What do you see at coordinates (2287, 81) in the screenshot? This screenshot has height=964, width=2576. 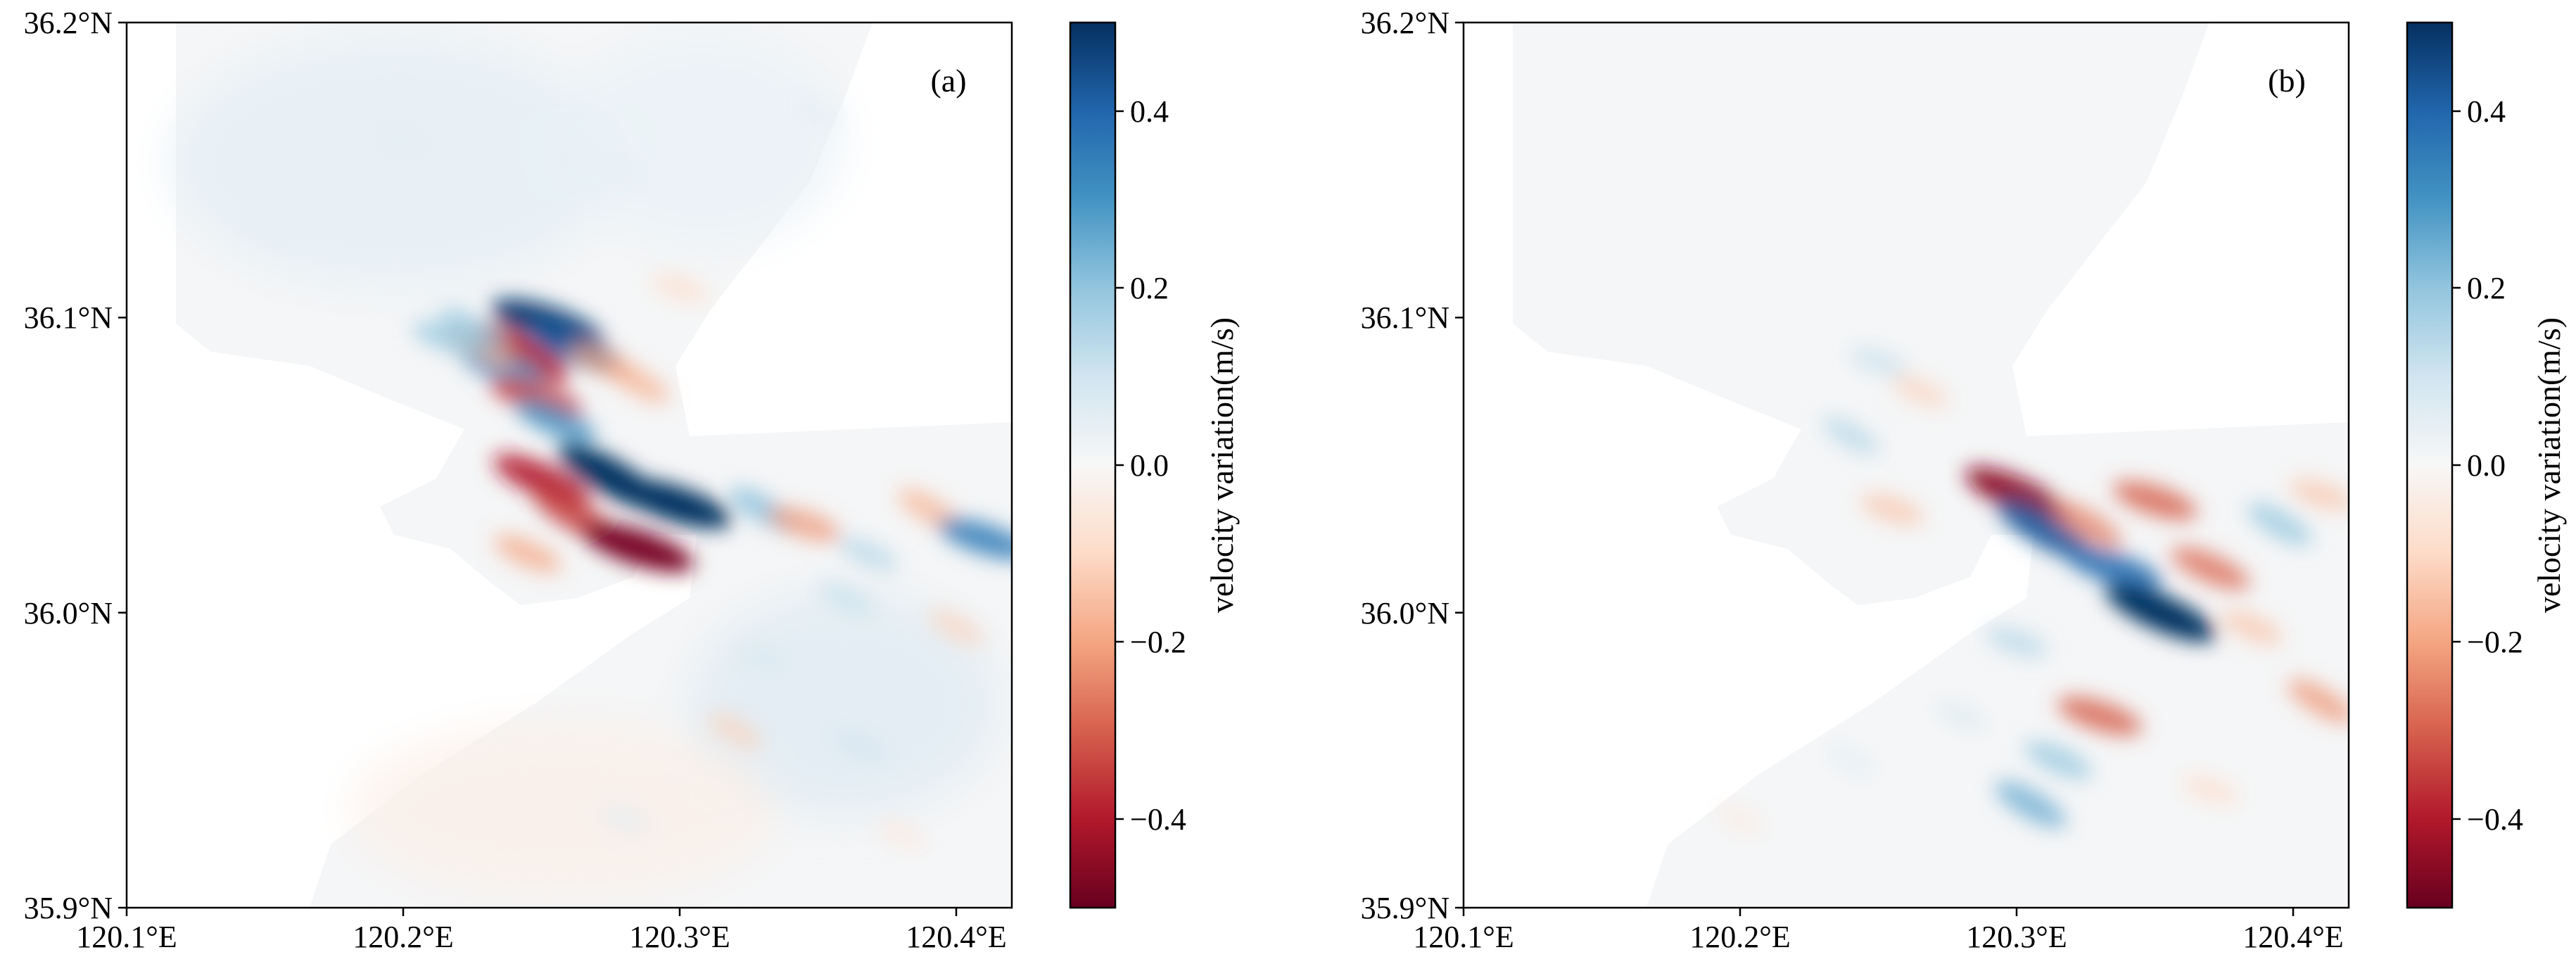 I see `panel-label-b: (b)` at bounding box center [2287, 81].